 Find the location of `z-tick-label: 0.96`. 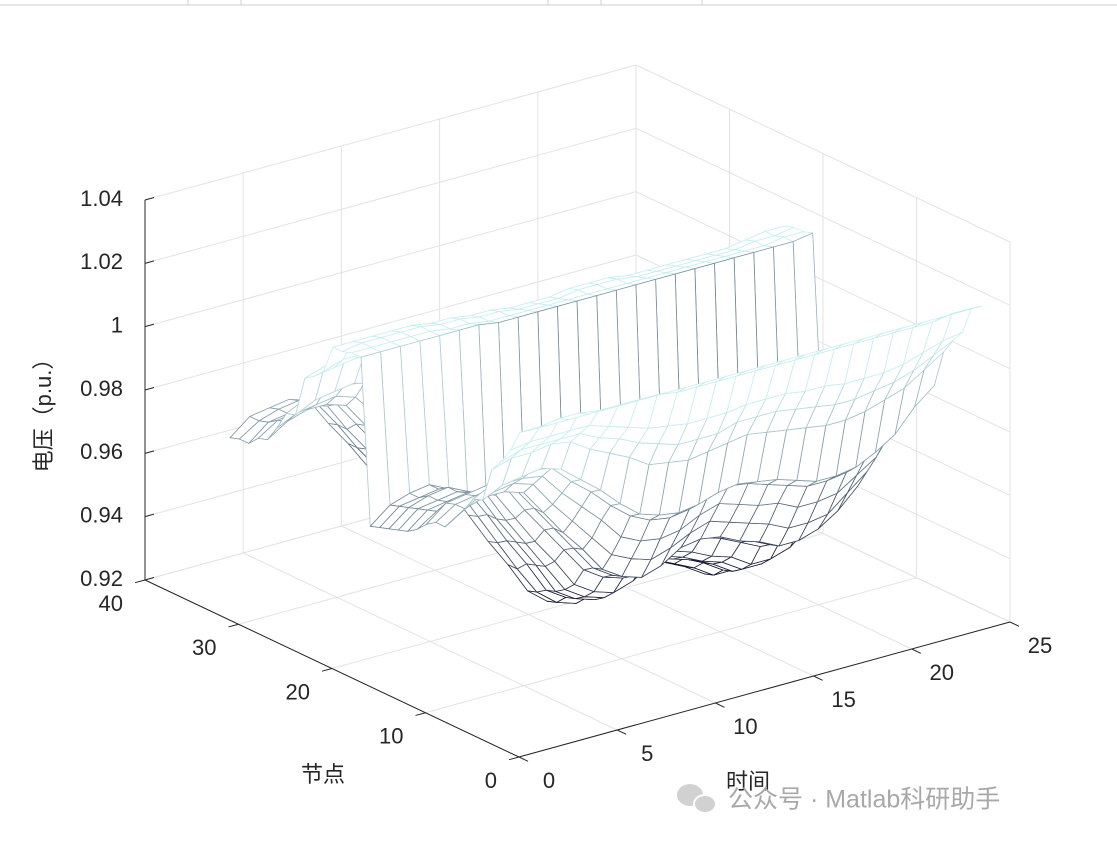

z-tick-label: 0.96 is located at coordinates (101, 451).